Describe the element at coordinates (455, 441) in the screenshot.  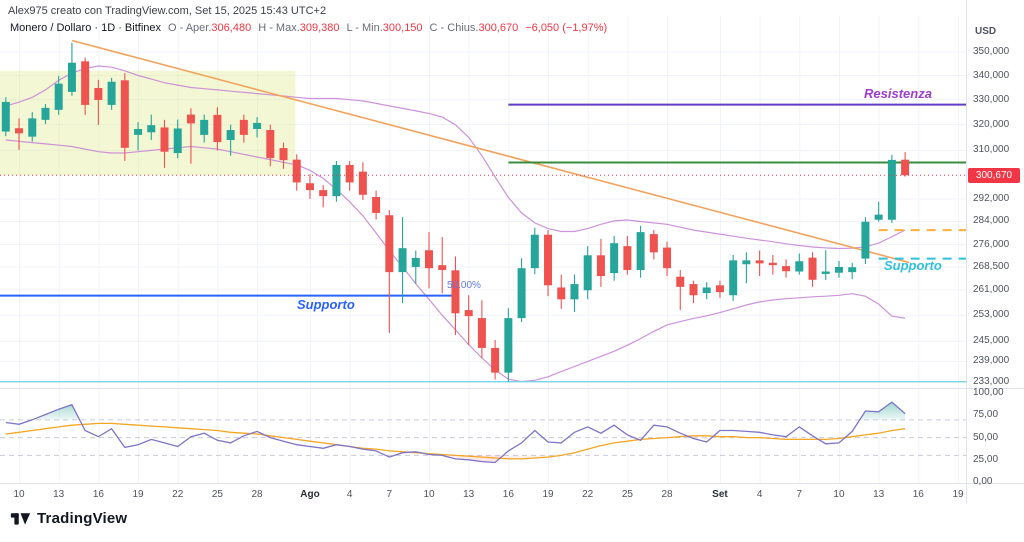
I see `rsi-ma-line` at that location.